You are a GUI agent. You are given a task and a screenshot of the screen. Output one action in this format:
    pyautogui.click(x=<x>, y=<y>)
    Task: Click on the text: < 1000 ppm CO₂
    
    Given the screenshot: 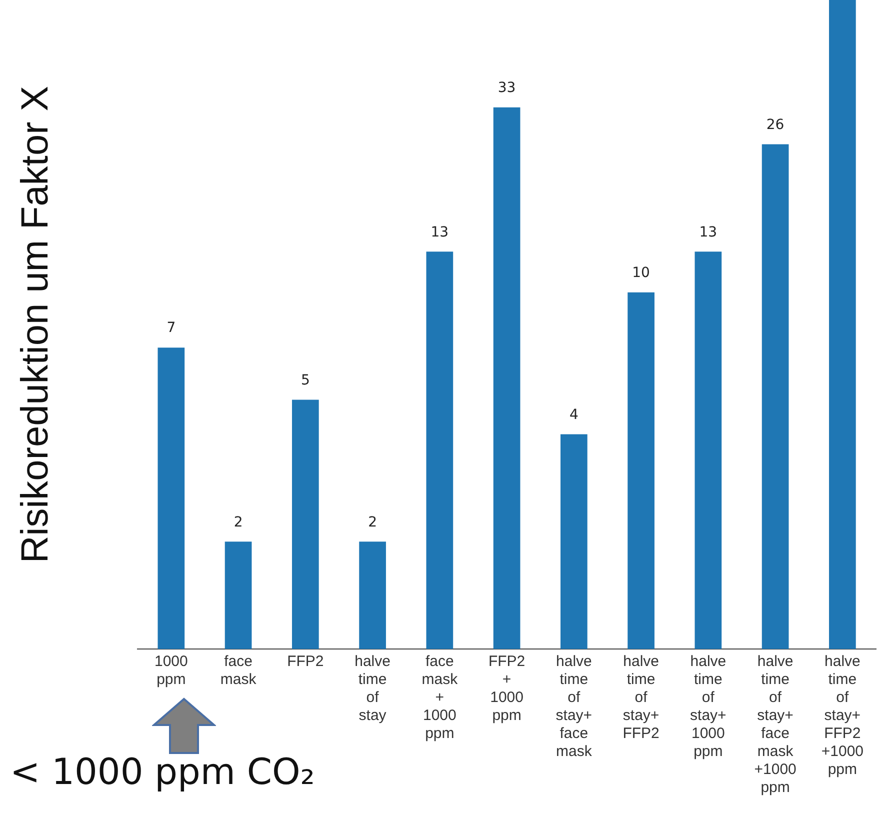 What is the action you would take?
    pyautogui.click(x=162, y=772)
    